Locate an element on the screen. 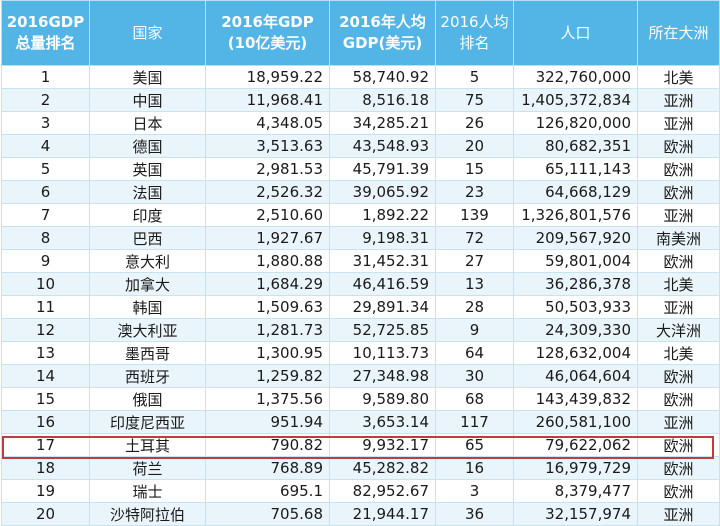 Image resolution: width=720 pixels, height=526 pixels. cell-gdp-per-capita: 34,285.21 is located at coordinates (382, 123).